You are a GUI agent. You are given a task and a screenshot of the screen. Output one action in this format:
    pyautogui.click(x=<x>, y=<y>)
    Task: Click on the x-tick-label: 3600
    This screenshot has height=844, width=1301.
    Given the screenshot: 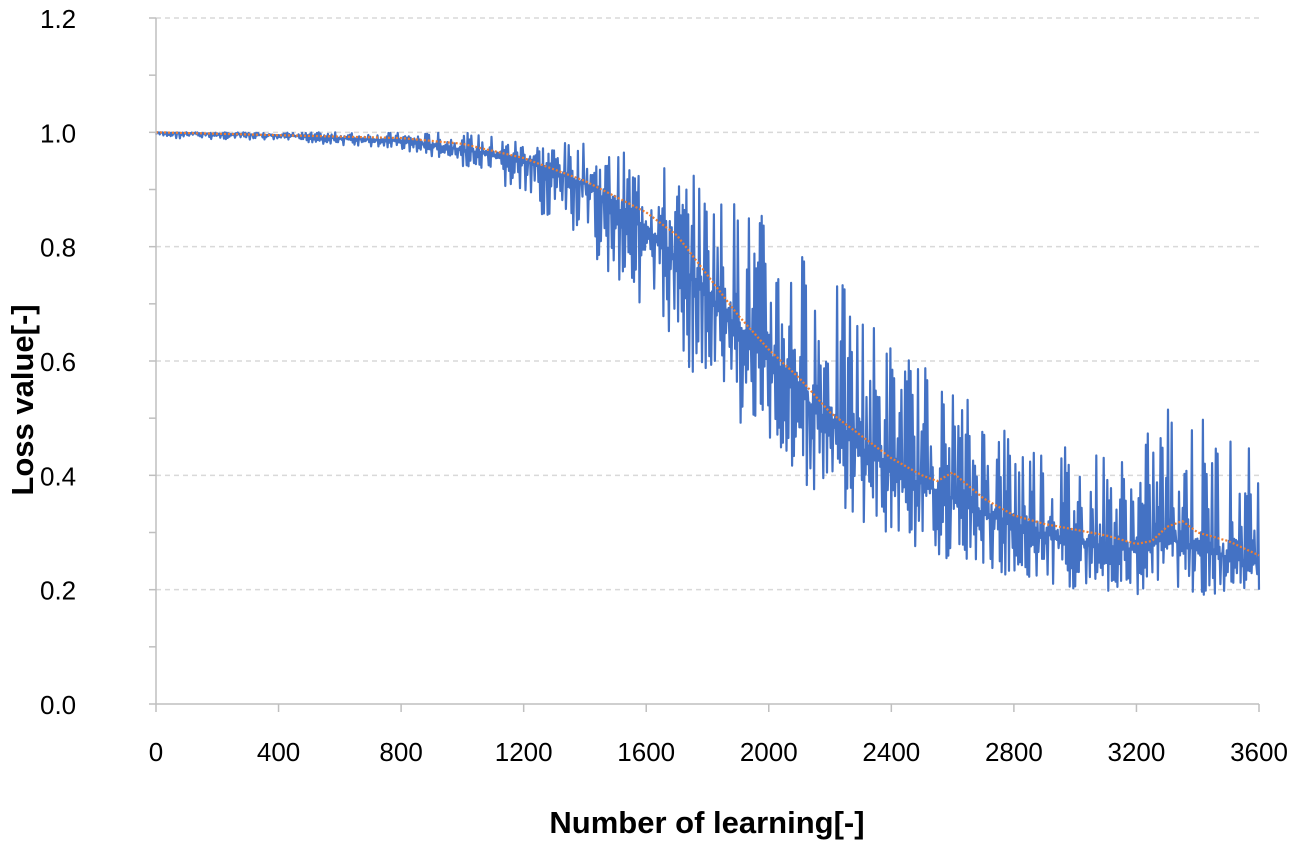 What is the action you would take?
    pyautogui.click(x=1259, y=752)
    